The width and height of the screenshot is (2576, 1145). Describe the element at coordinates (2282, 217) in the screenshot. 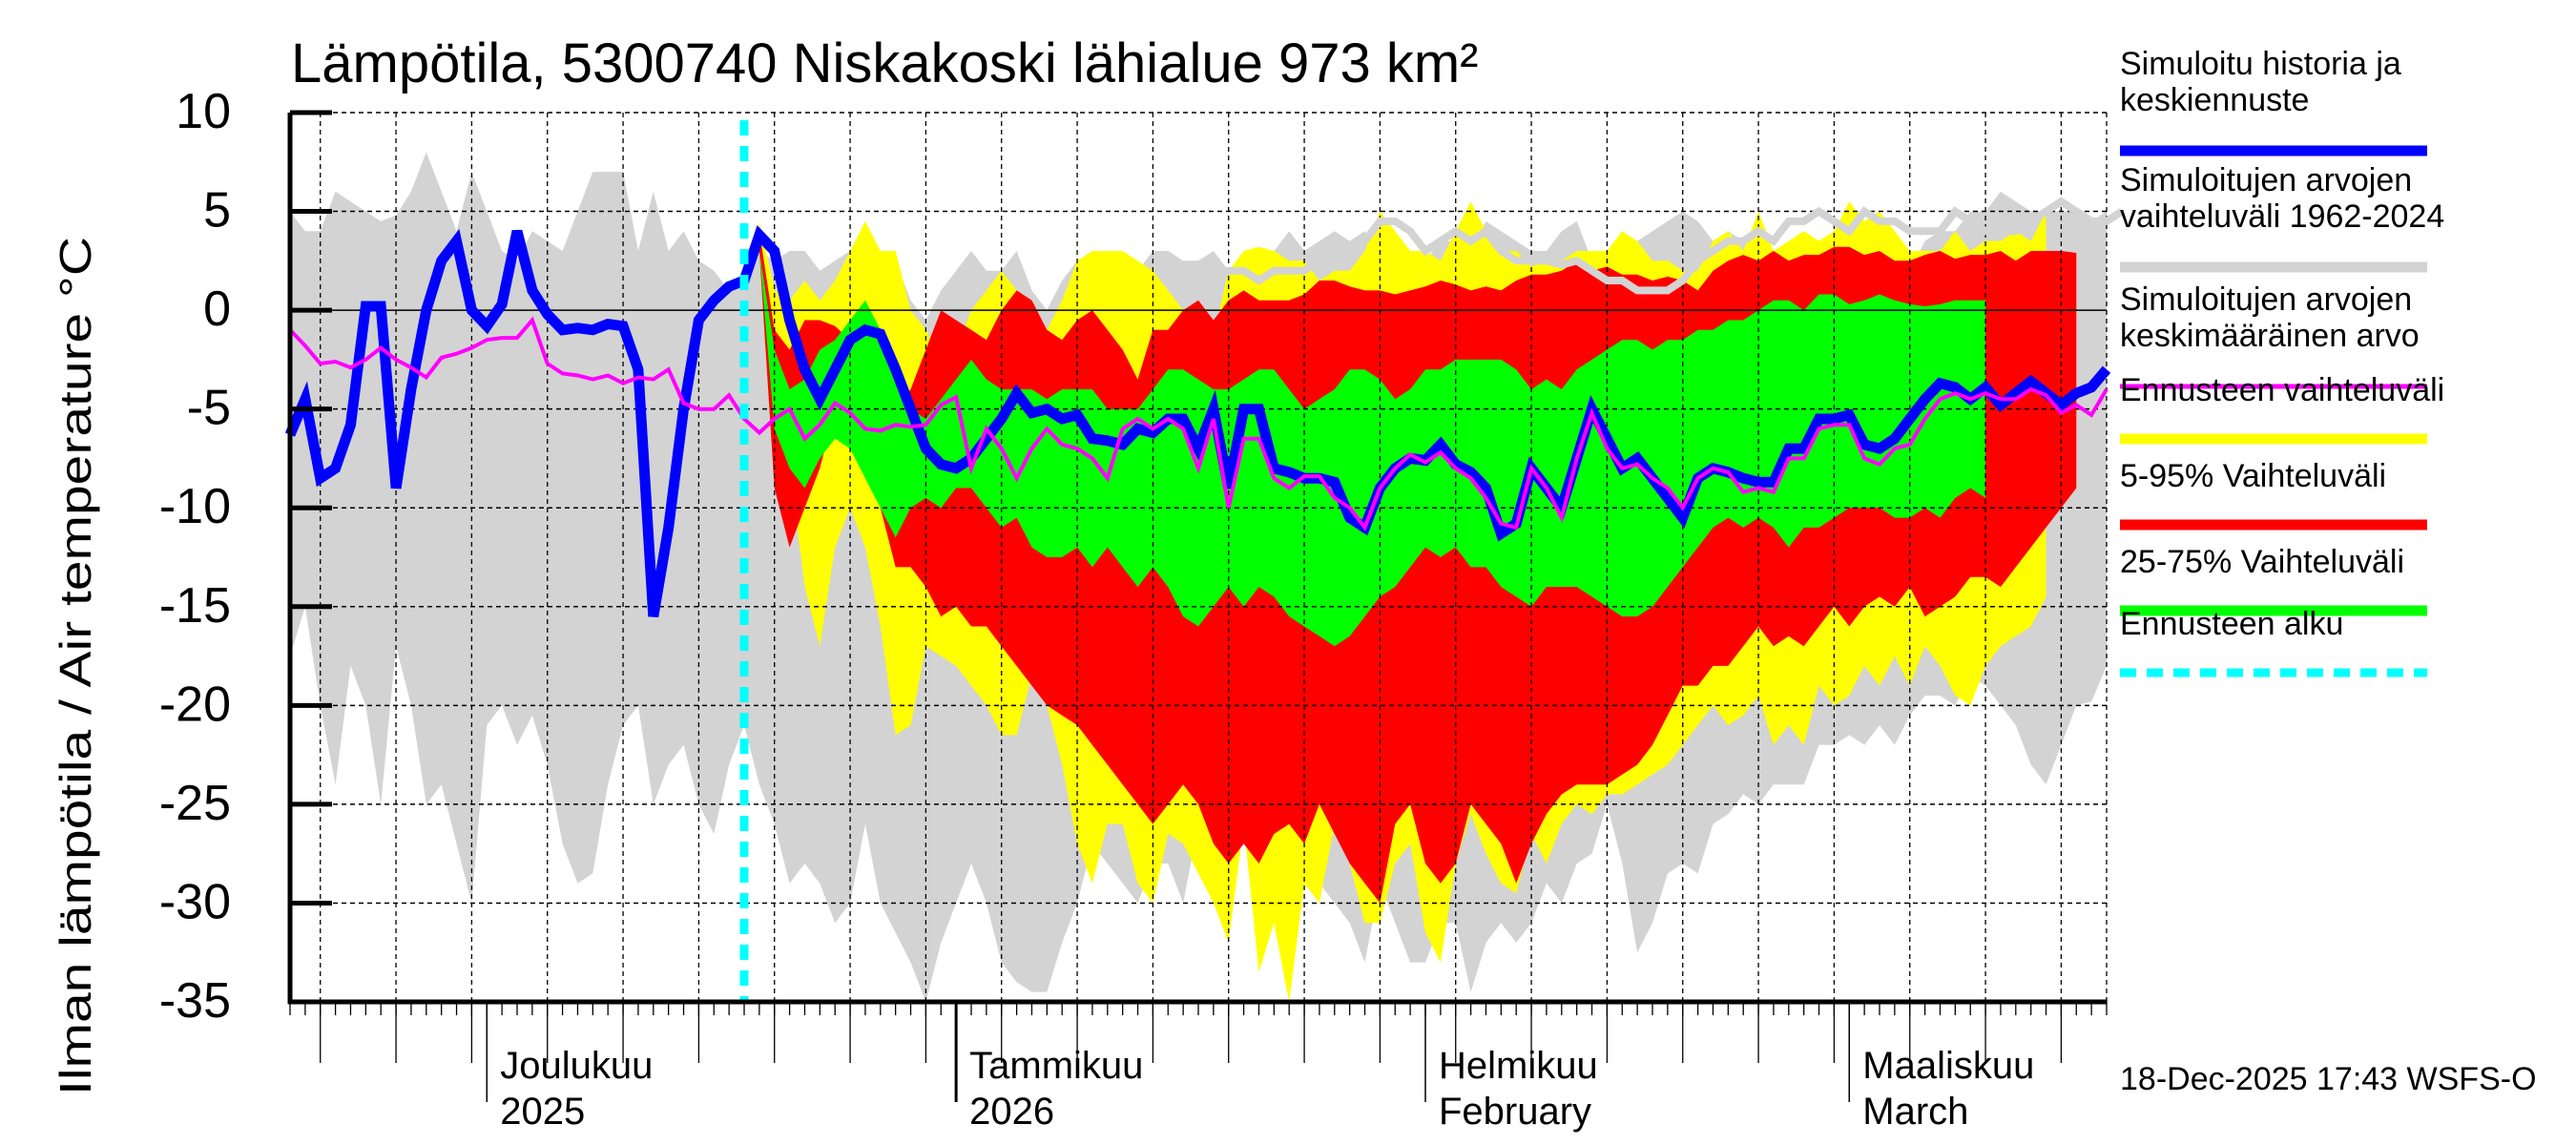

I see `legend-label: vaihteluväli 1962-2024` at that location.